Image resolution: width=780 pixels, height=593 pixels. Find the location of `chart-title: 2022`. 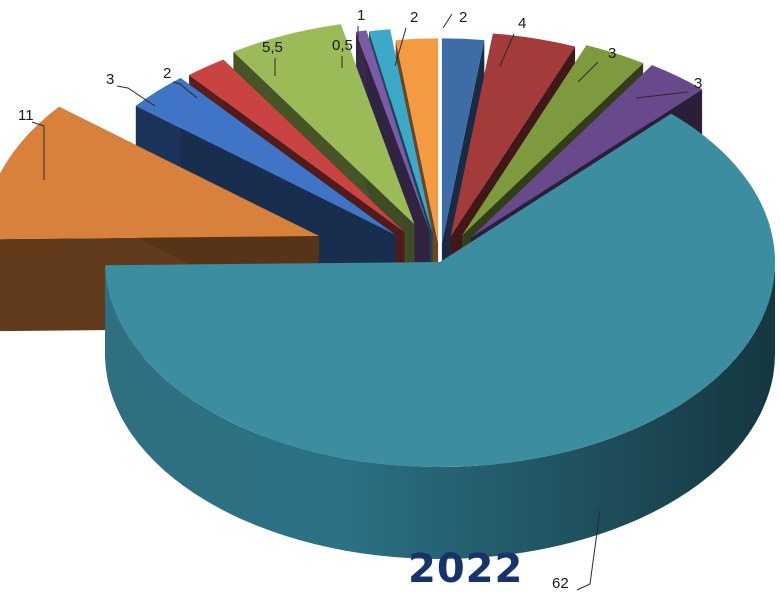

chart-title: 2022 is located at coordinates (466, 569).